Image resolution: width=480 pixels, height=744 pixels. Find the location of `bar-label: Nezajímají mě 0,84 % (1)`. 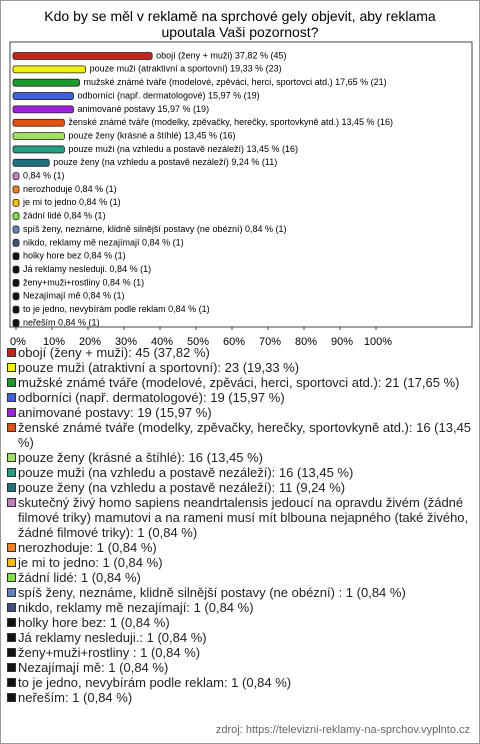

bar-label: Nezajímají mě 0,84 % (1) is located at coordinates (74, 296).